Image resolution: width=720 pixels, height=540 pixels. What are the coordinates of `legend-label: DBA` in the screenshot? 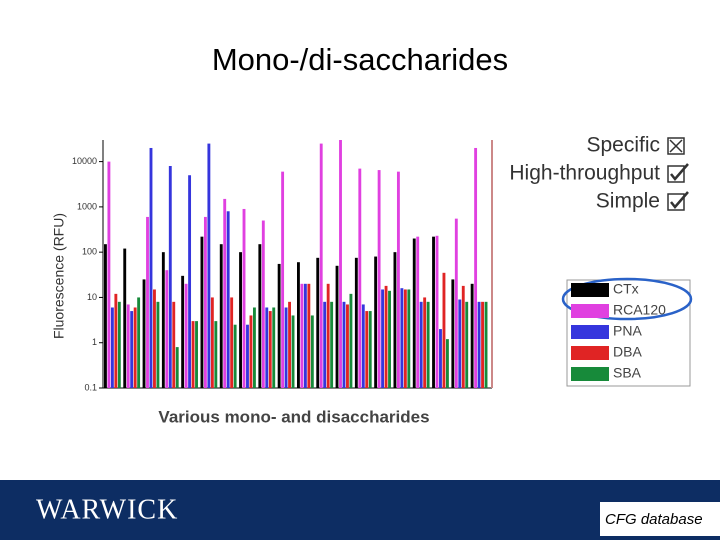 It's located at (627, 352).